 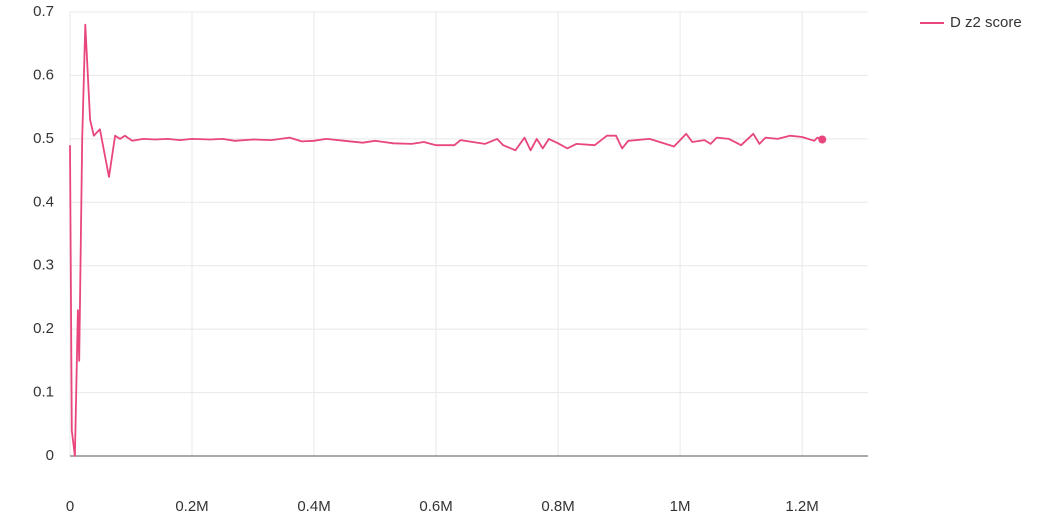 What do you see at coordinates (43, 74) in the screenshot?
I see `y-tick-label: 0.6` at bounding box center [43, 74].